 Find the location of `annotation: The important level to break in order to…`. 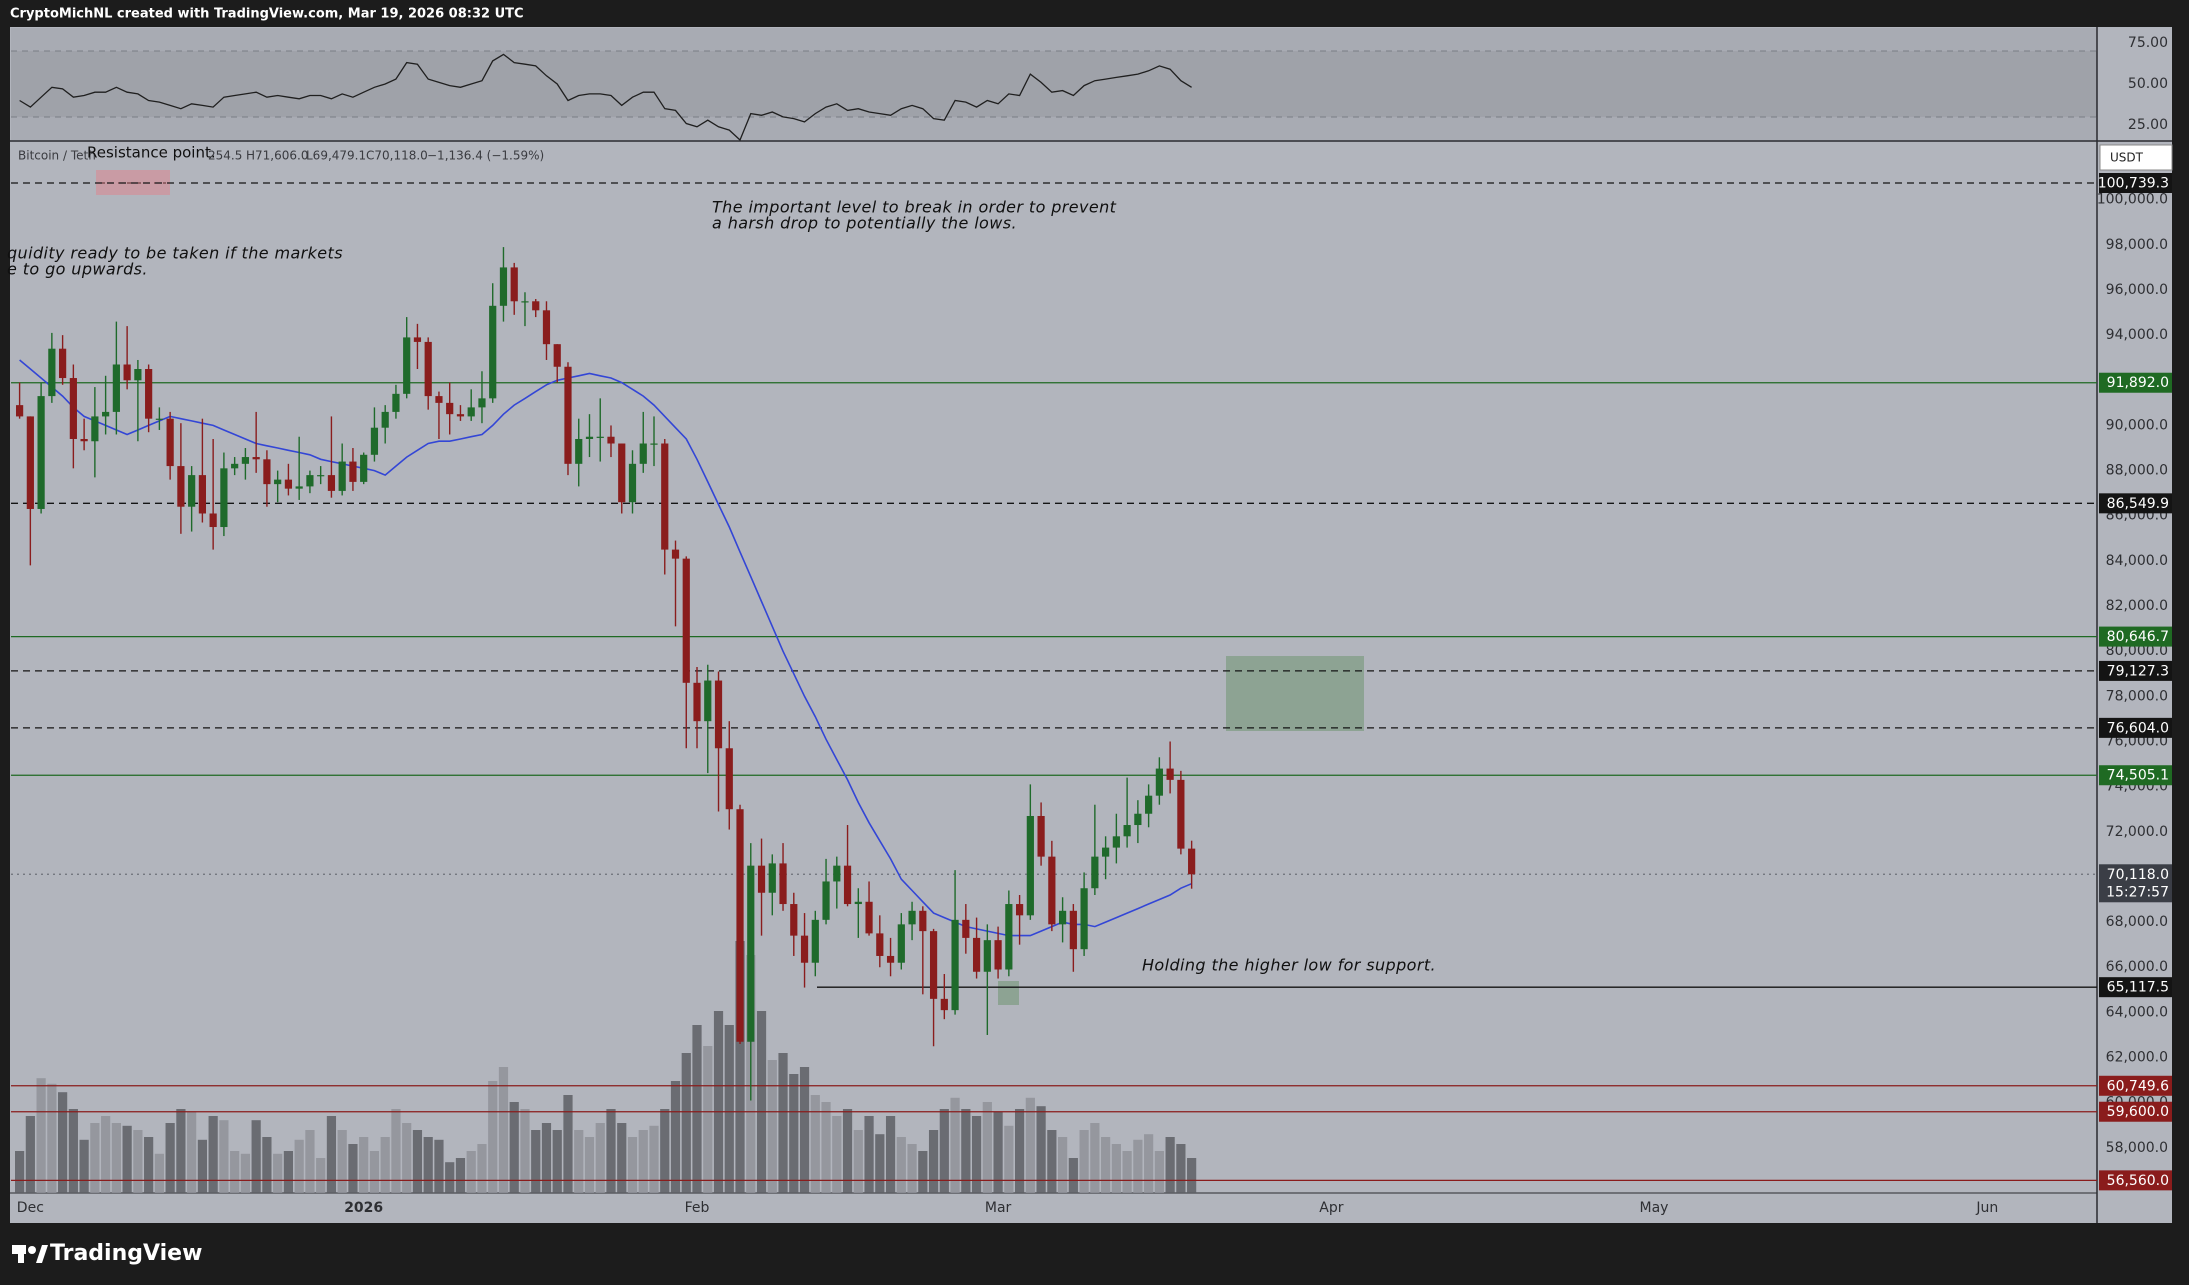

annotation: The important level to break in order to… is located at coordinates (914, 207).